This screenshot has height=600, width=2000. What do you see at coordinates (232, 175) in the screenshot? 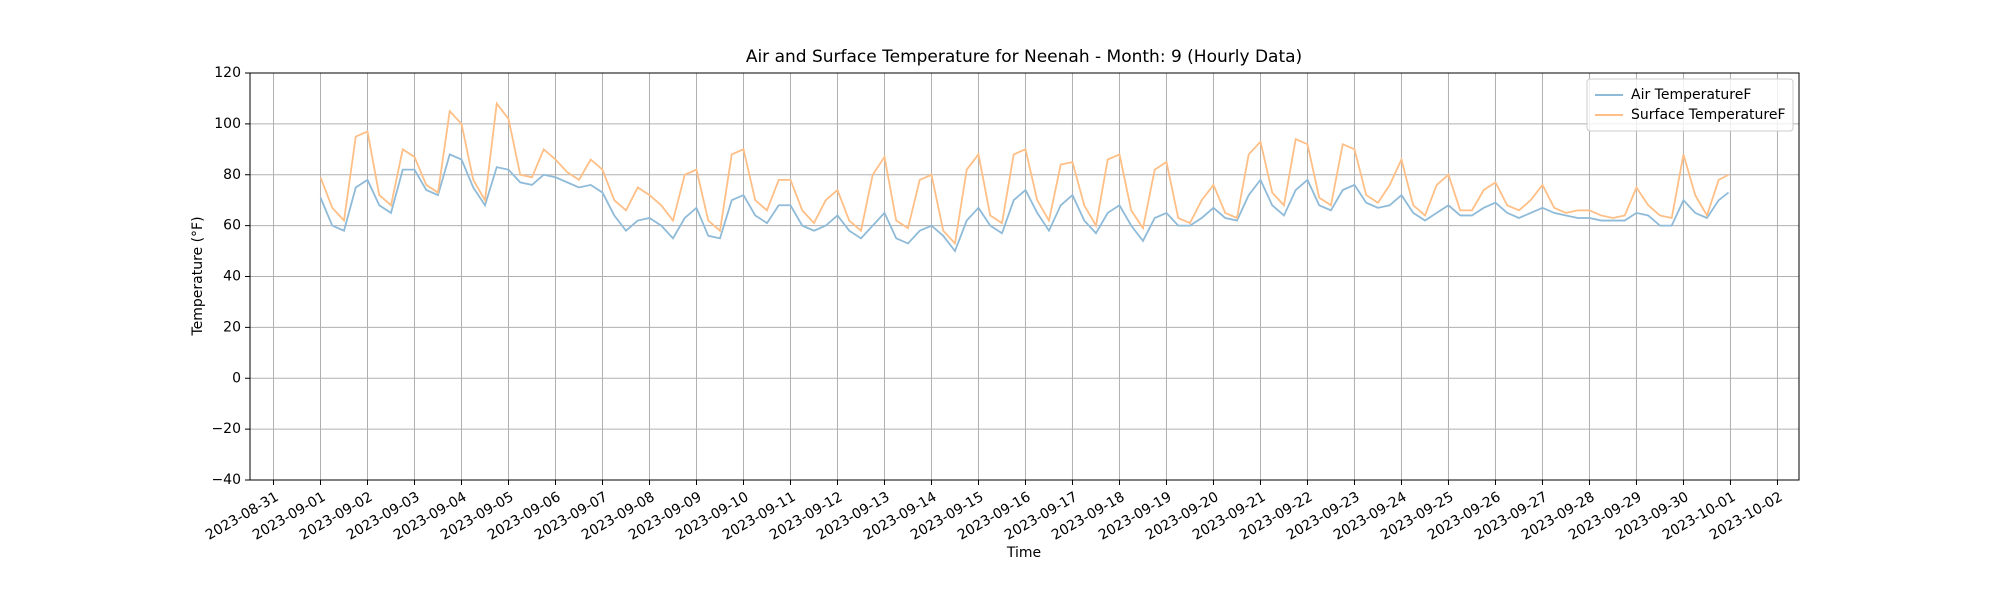
I see `y-tick-label: 80` at bounding box center [232, 175].